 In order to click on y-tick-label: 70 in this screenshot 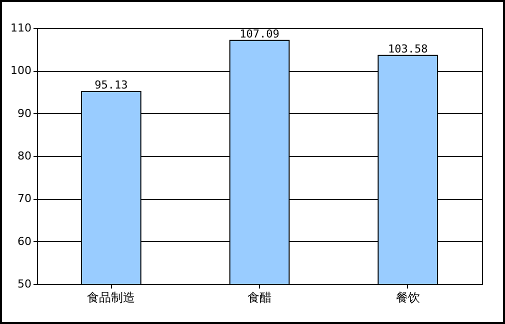, I will do `click(25, 199)`.